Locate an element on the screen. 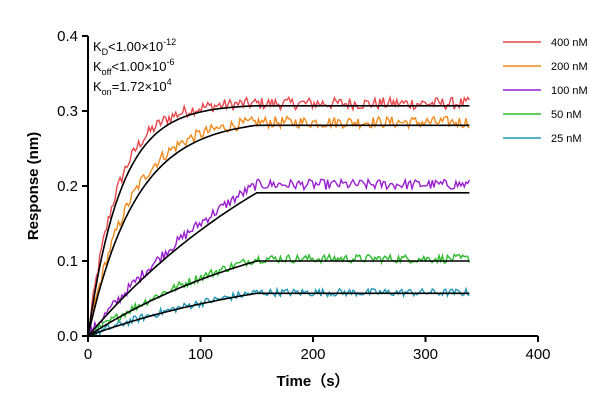 The width and height of the screenshot is (616, 412). series-line-50-nM is located at coordinates (279, 294).